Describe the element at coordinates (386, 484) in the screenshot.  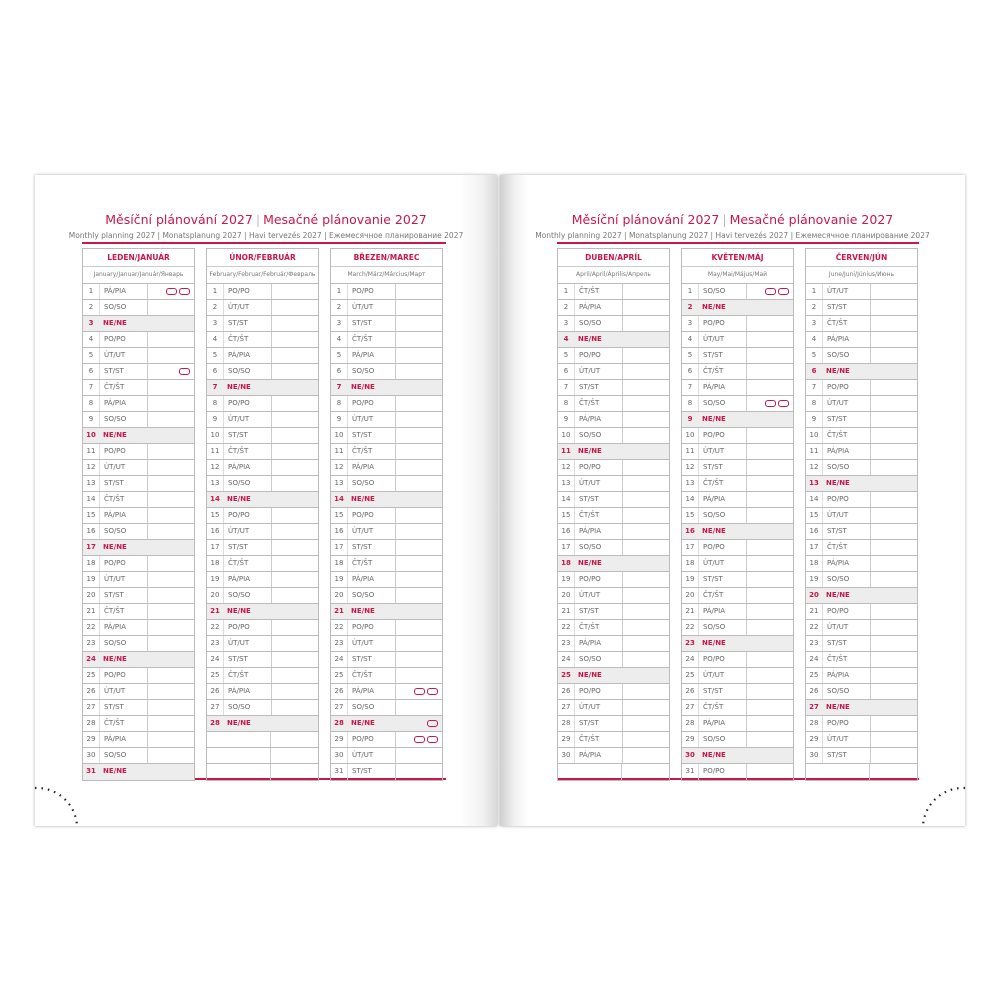
I see `day-row: 13 SO/SO` at that location.